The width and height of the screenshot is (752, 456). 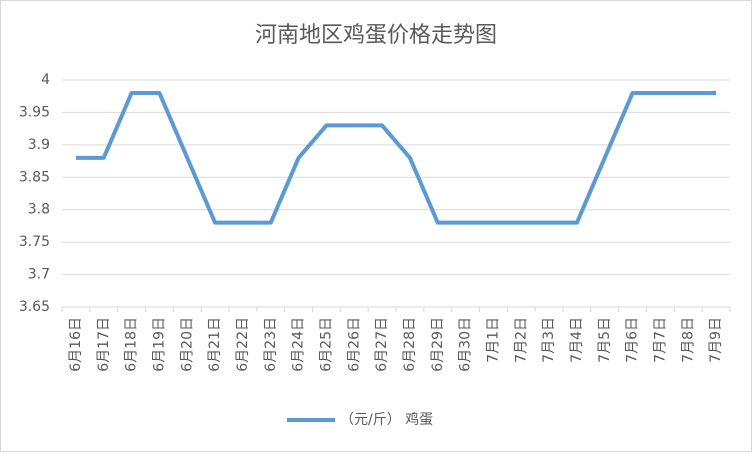 I want to click on x-tick-label: 7月2日, so click(x=521, y=340).